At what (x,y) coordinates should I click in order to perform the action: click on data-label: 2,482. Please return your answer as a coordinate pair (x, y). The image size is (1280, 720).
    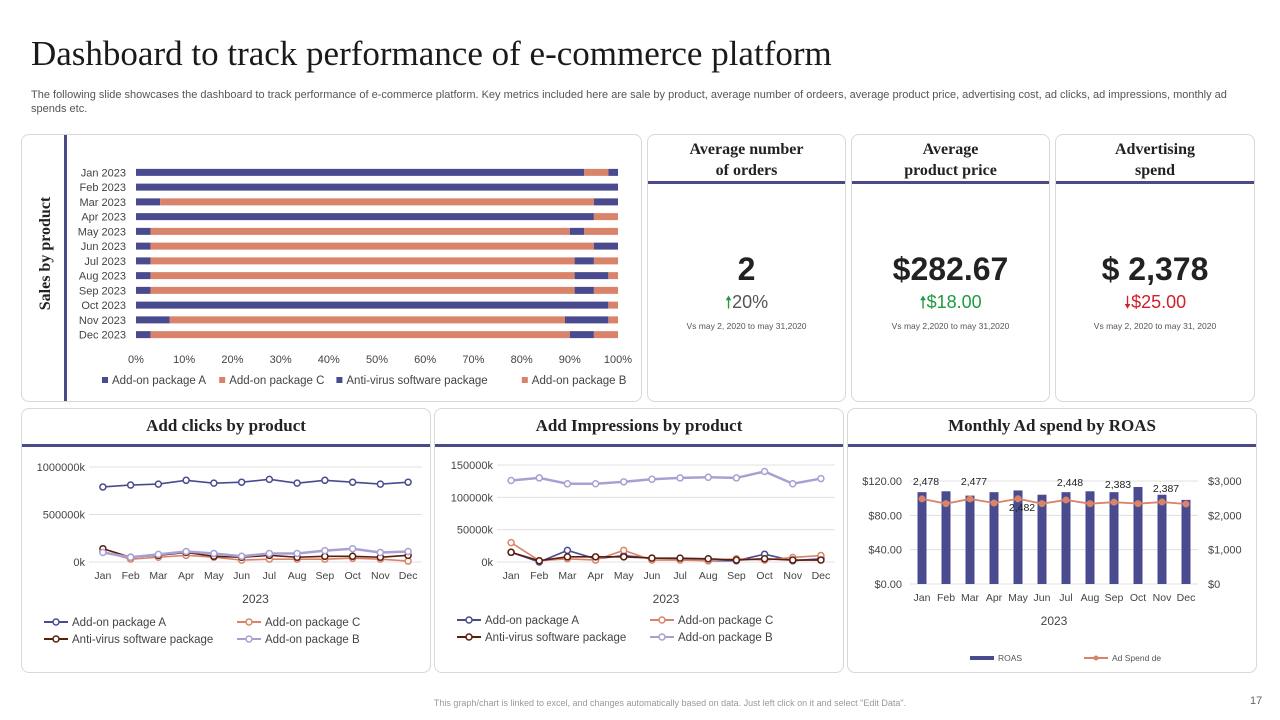
    Looking at the image, I should click on (1022, 508).